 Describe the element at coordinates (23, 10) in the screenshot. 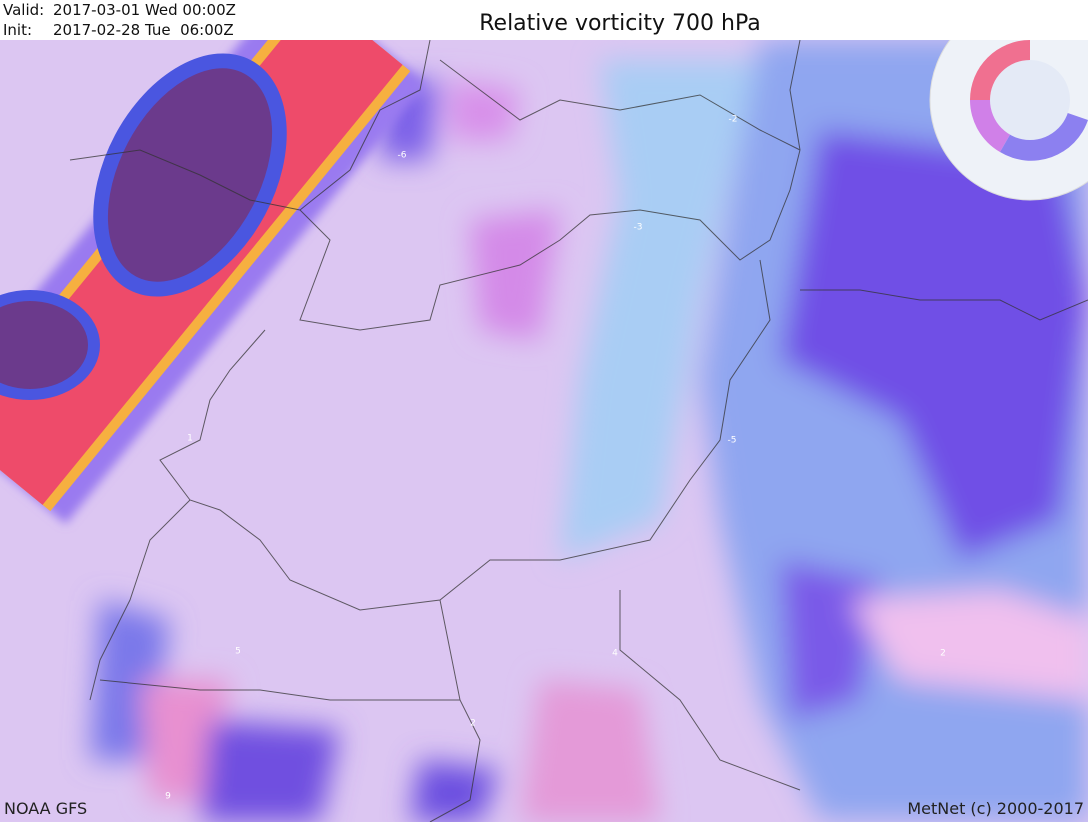

I see `valid-label: Valid:` at that location.